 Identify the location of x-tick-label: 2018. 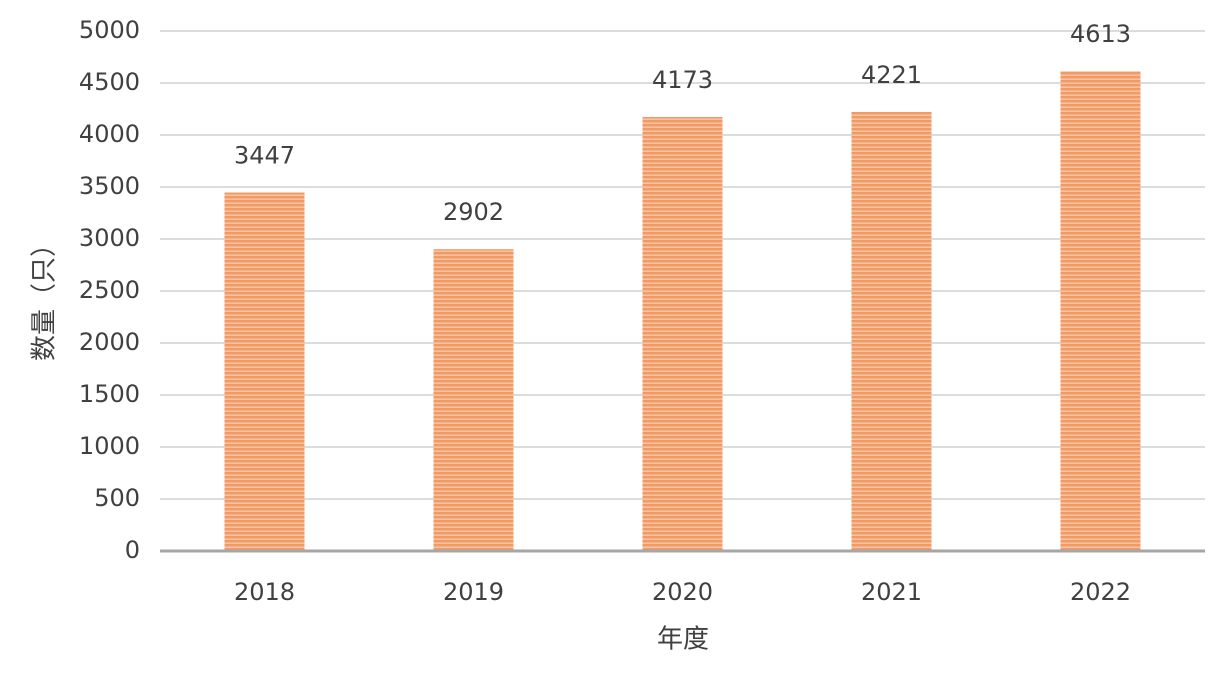
(264, 592).